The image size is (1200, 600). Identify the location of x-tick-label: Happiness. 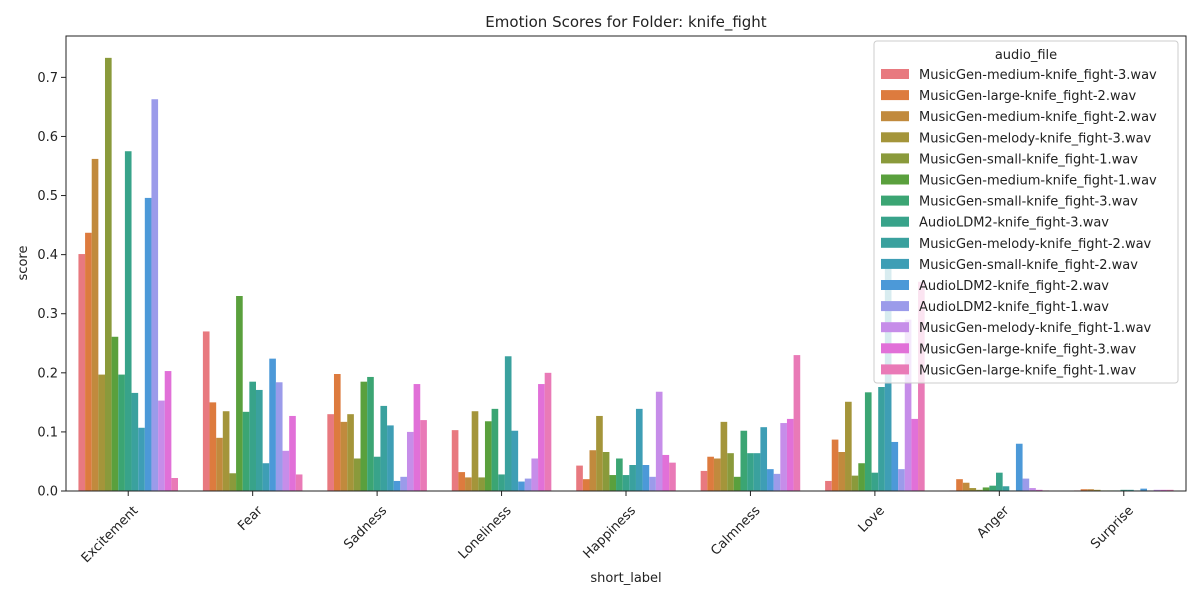
(610, 532).